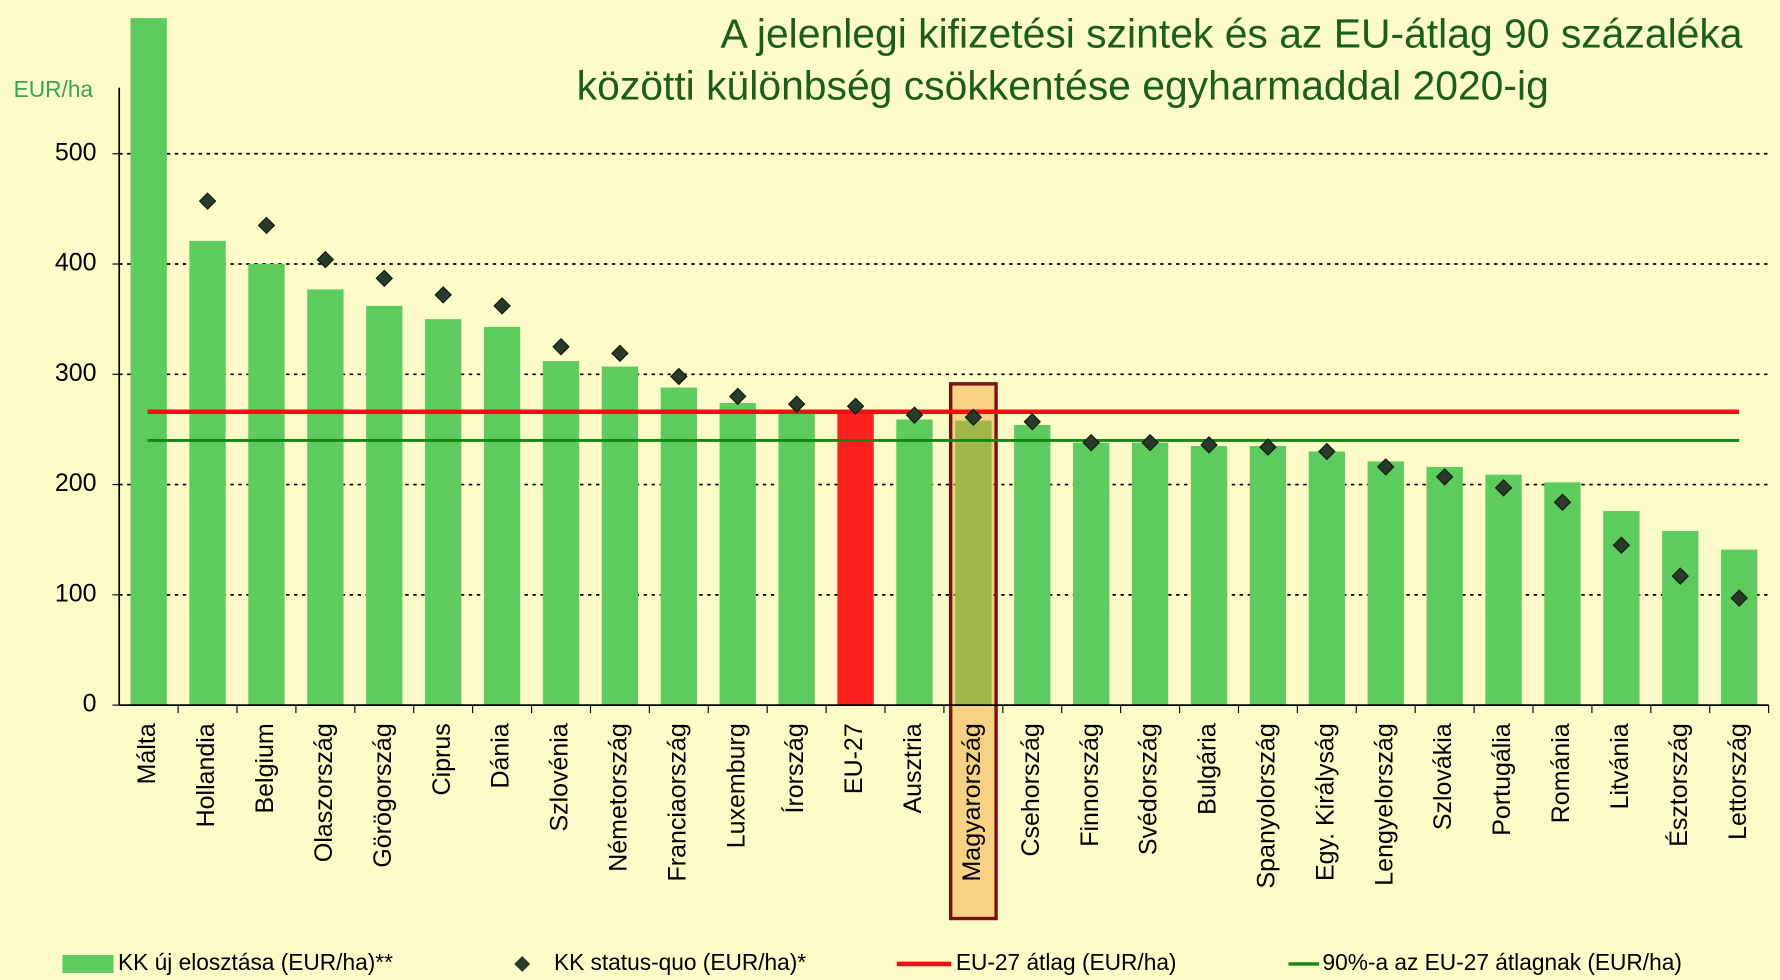 This screenshot has height=980, width=1780. What do you see at coordinates (1502, 779) in the screenshot?
I see `x-tick-label: Portugália` at bounding box center [1502, 779].